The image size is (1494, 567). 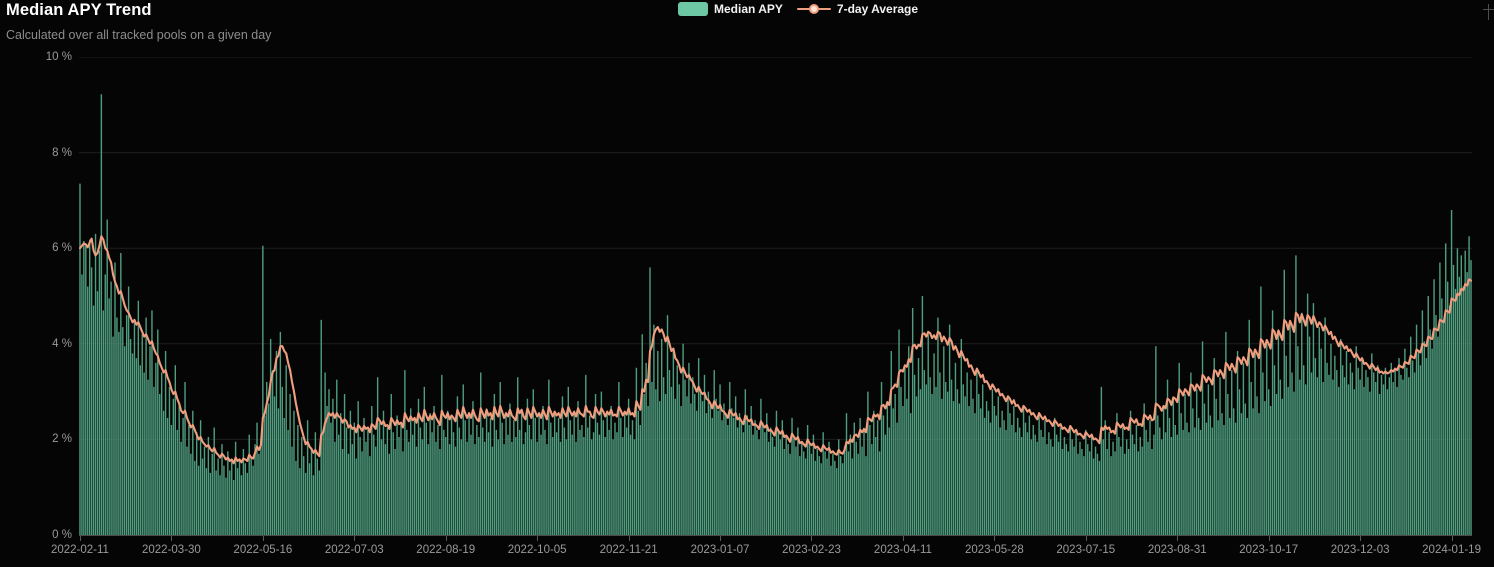 I want to click on y-tick-label: 6 %, so click(x=62, y=248).